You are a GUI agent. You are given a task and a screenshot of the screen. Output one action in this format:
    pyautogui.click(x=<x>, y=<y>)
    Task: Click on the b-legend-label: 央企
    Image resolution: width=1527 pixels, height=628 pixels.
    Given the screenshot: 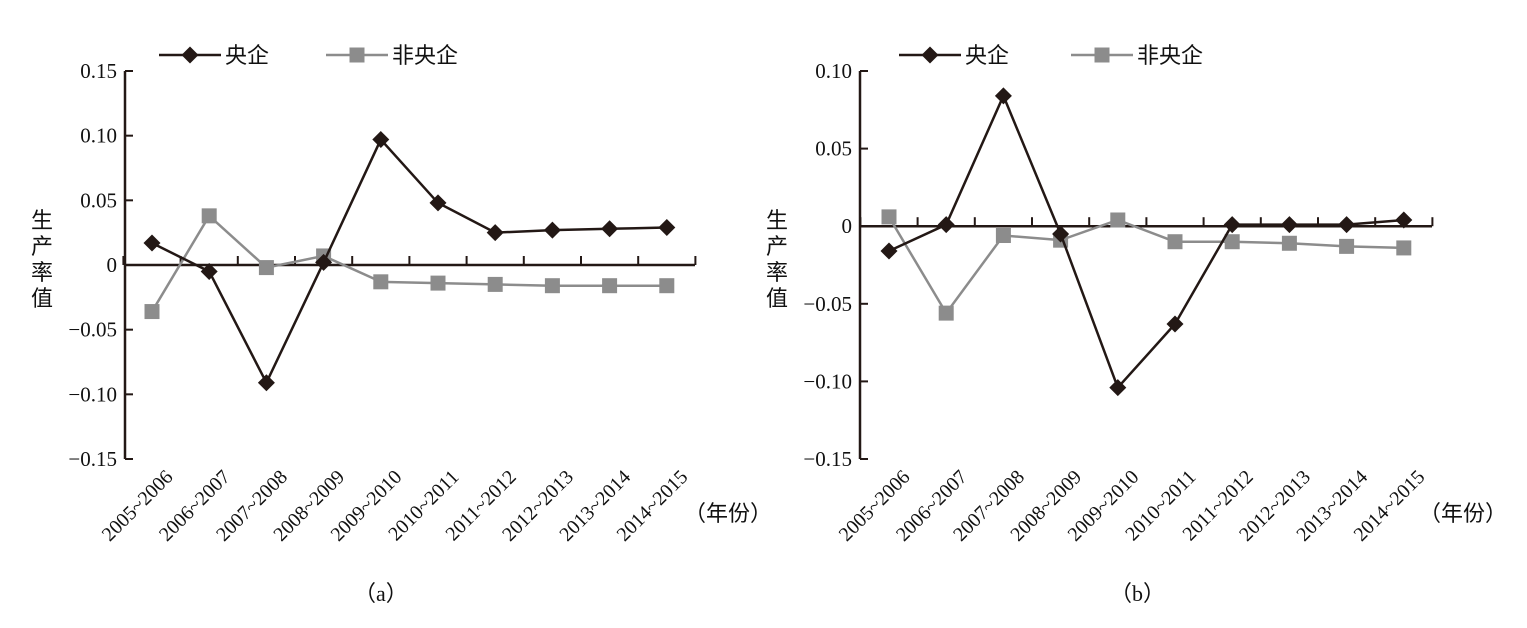 What is the action you would take?
    pyautogui.click(x=987, y=56)
    